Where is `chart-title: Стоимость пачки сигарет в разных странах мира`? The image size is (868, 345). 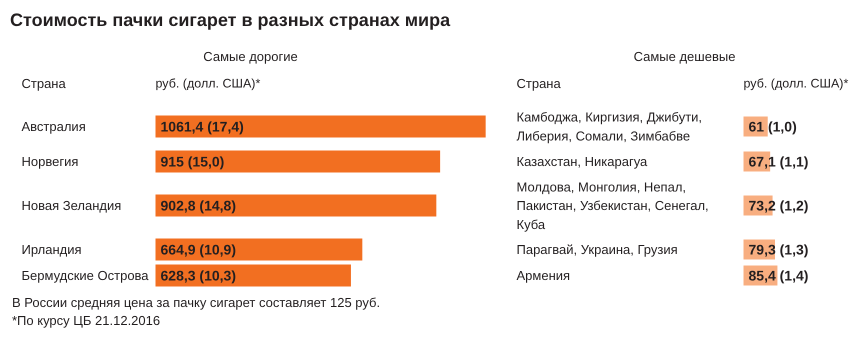 chart-title: Стоимость пачки сигарет в разных странах мира is located at coordinates (230, 20).